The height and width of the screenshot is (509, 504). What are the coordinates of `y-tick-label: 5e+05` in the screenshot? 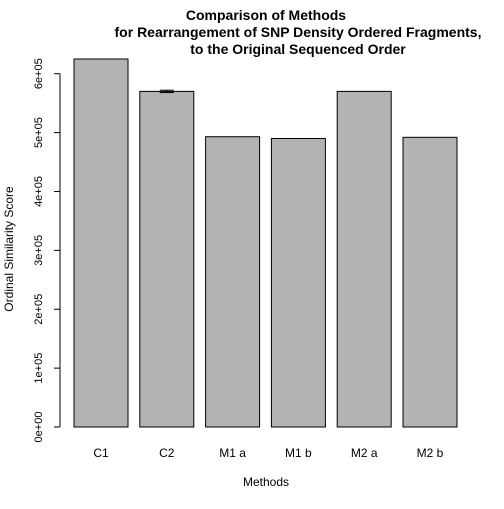 It's located at (39, 132).